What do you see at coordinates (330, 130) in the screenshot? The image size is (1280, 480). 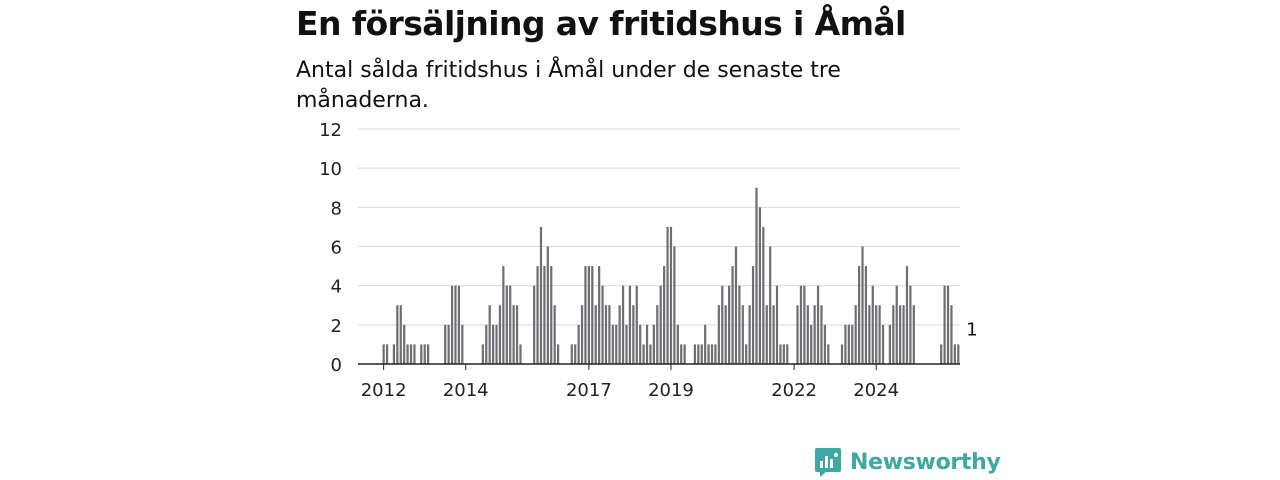 I see `y-tick-label: 12` at bounding box center [330, 130].